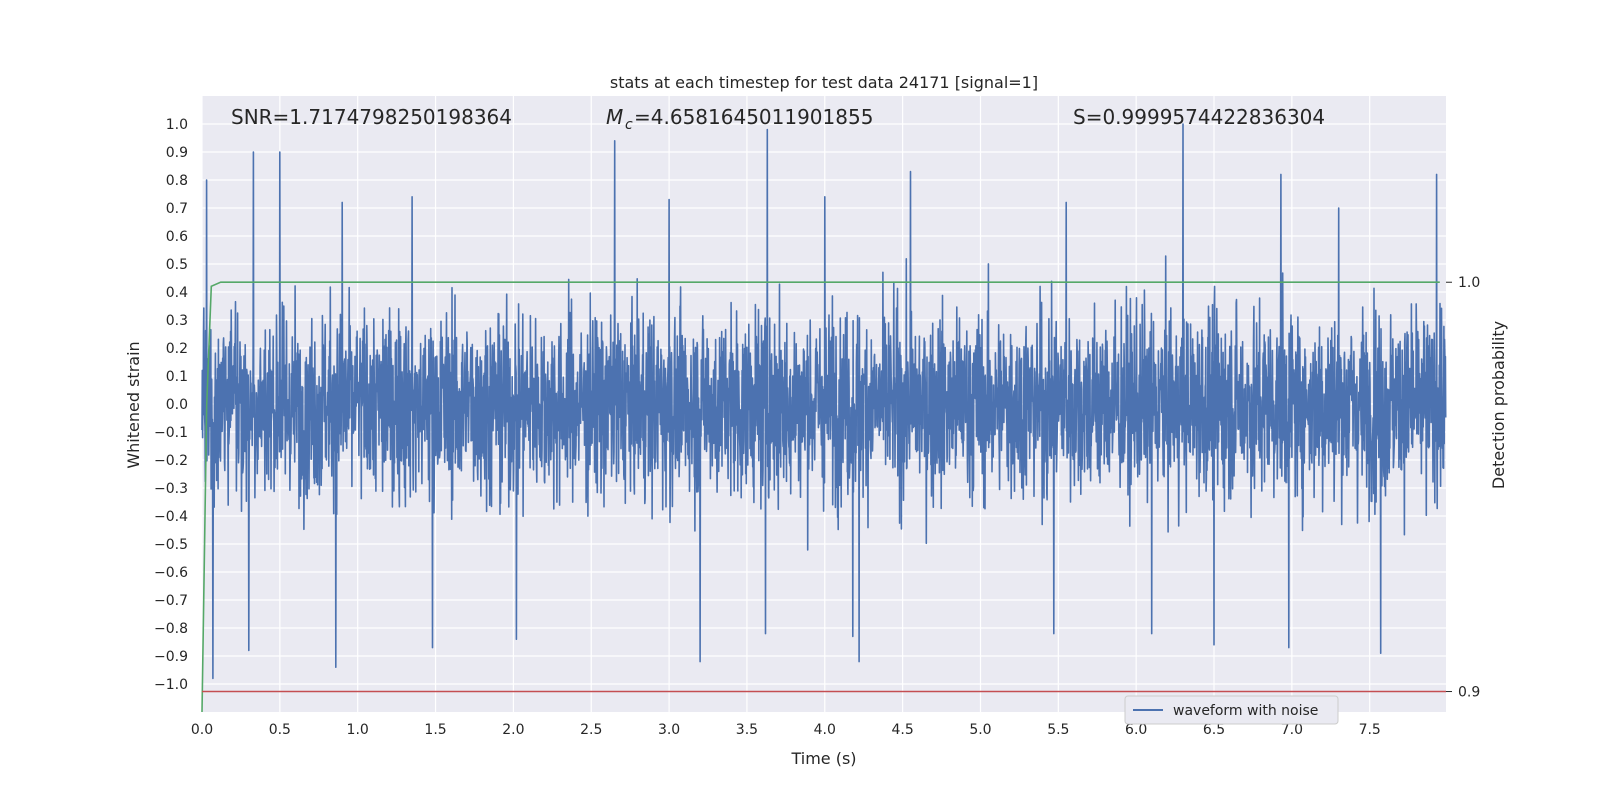 Image resolution: width=1600 pixels, height=800 pixels. I want to click on legend-box, so click(1231, 710).